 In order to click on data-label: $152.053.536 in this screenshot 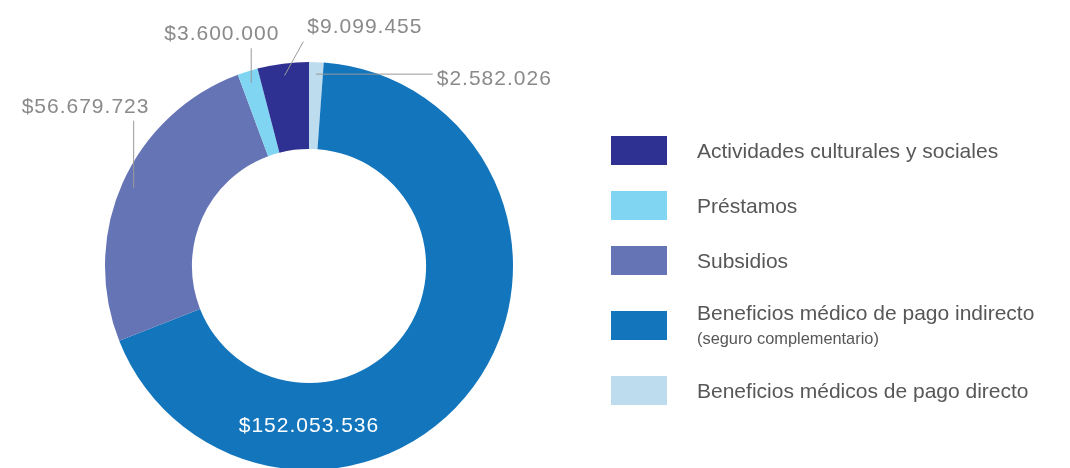, I will do `click(309, 425)`.